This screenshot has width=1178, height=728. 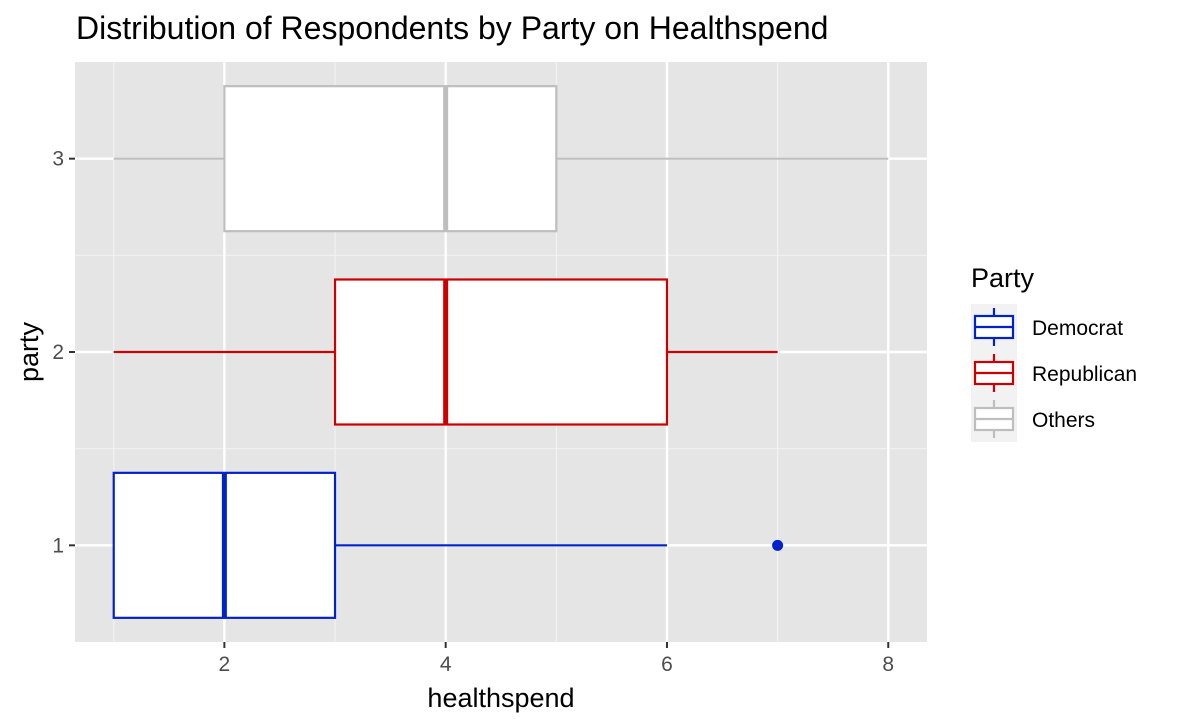 I want to click on x-tick-label: 8, so click(x=888, y=664).